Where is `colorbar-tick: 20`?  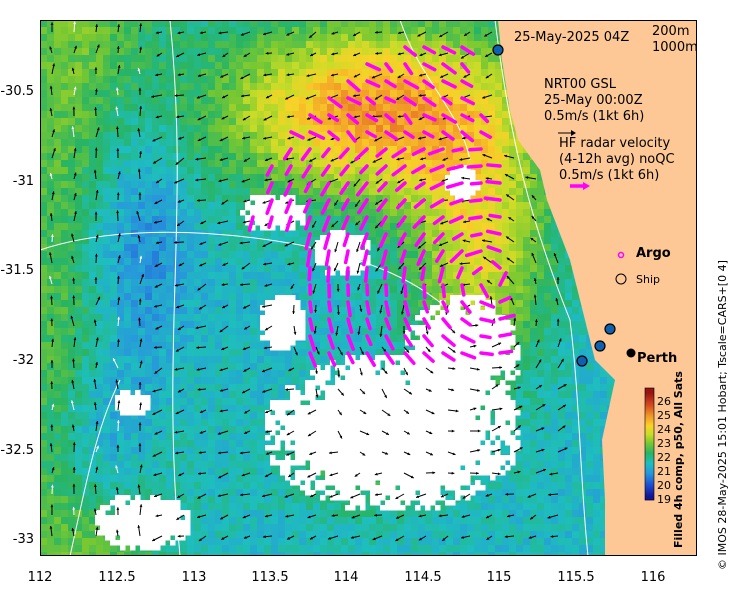 colorbar-tick: 20 is located at coordinates (664, 485).